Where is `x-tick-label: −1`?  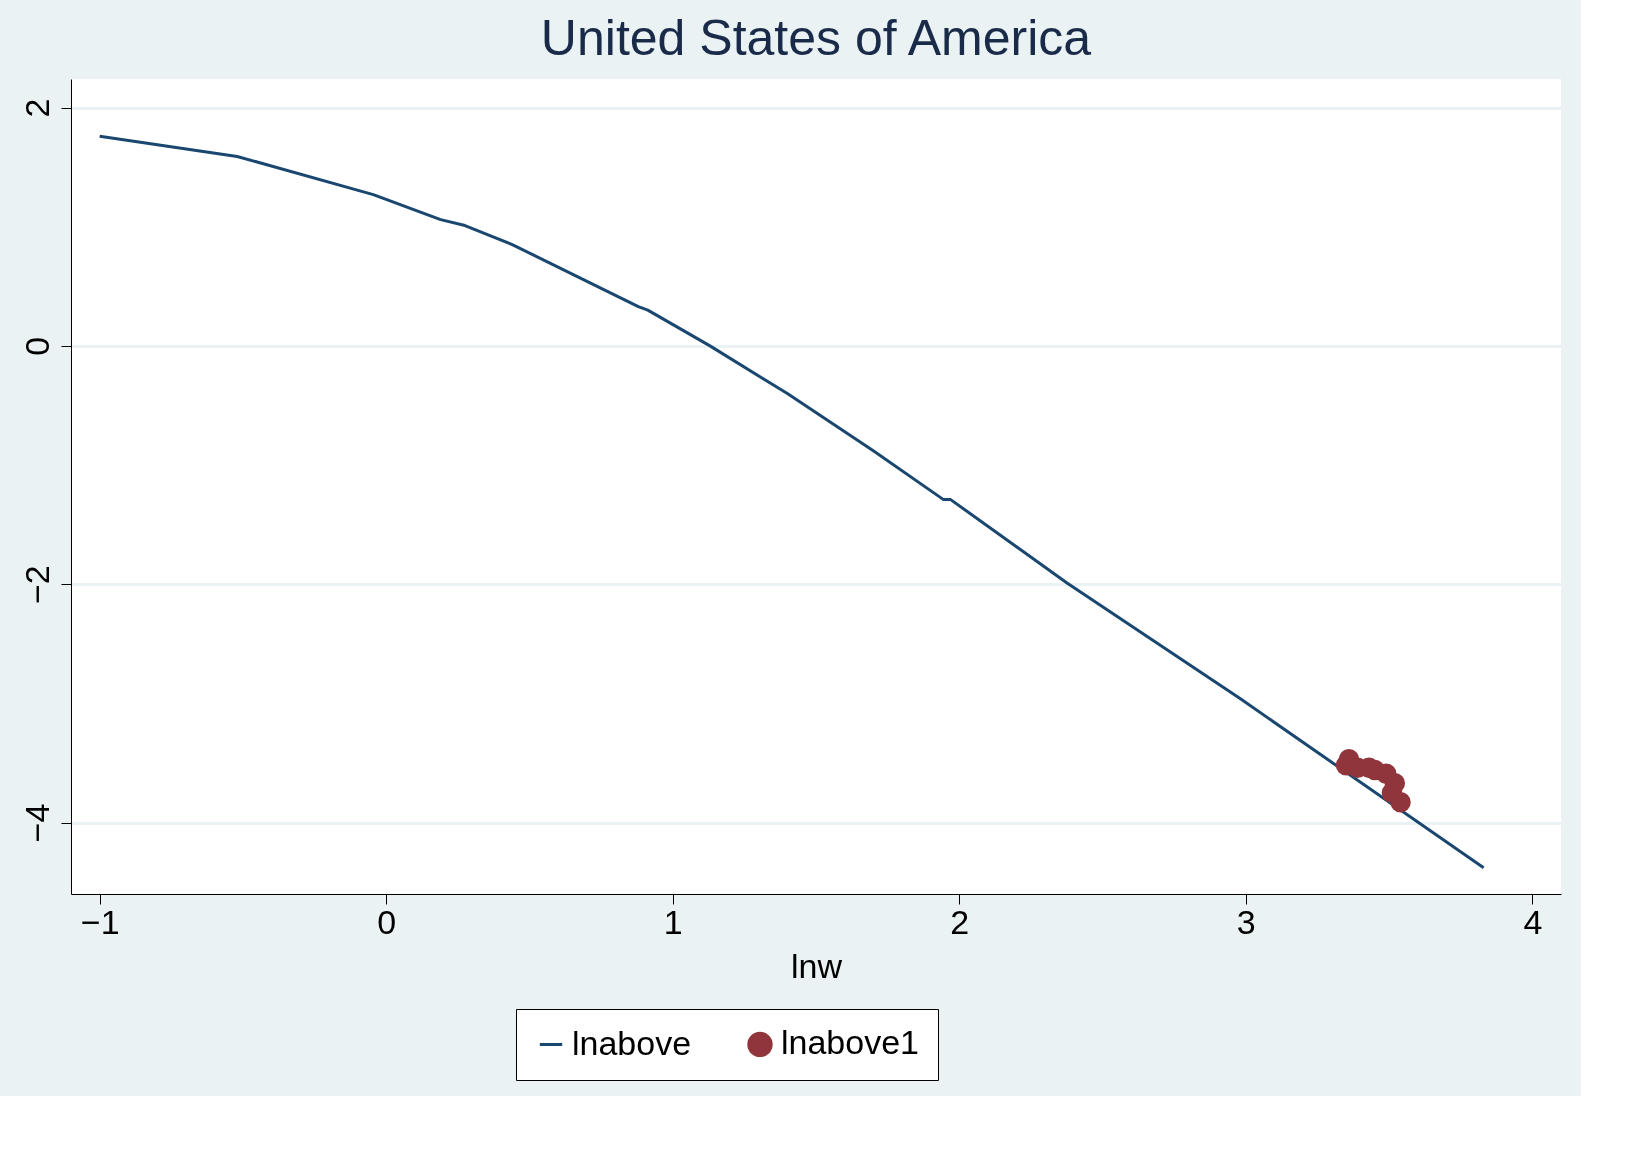
x-tick-label: −1 is located at coordinates (100, 921).